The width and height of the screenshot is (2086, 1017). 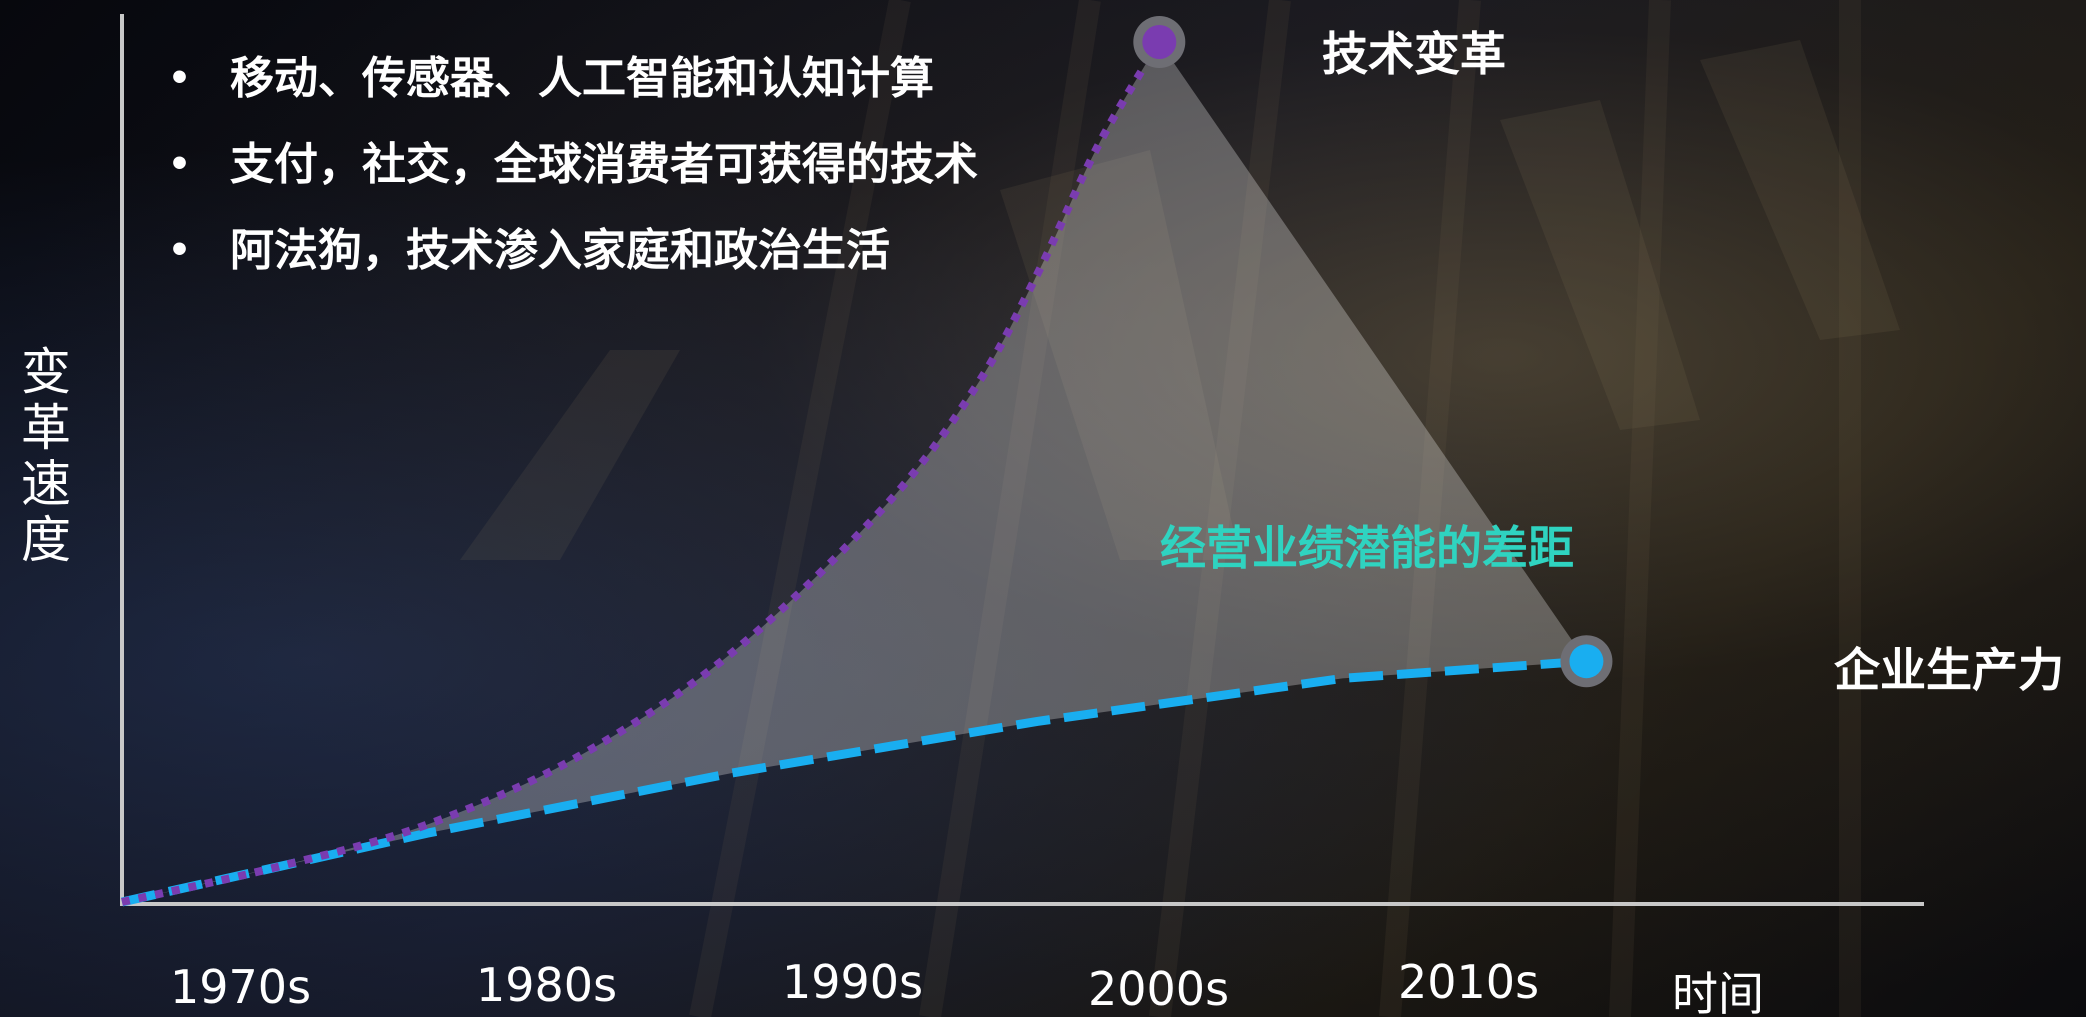 I want to click on x-tick-label: 1980s, so click(x=547, y=985).